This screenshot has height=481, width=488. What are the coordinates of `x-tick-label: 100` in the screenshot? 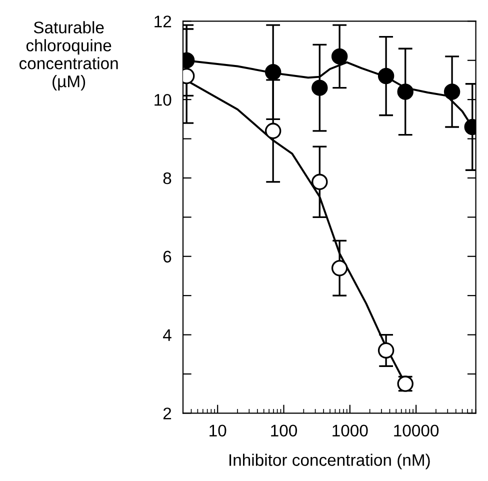 It's located at (284, 430).